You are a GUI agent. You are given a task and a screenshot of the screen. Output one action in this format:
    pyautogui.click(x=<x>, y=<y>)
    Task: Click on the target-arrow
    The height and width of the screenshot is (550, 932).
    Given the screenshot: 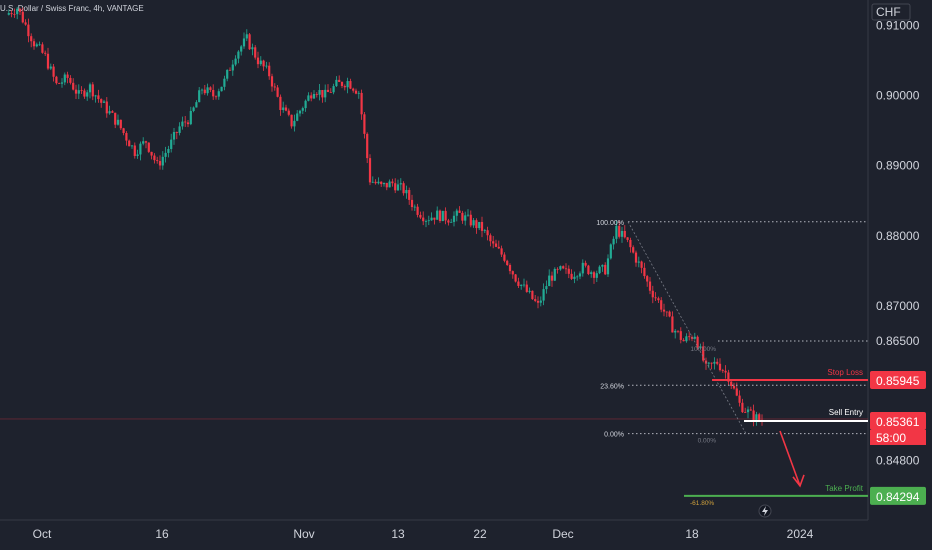 What is the action you would take?
    pyautogui.click(x=790, y=458)
    